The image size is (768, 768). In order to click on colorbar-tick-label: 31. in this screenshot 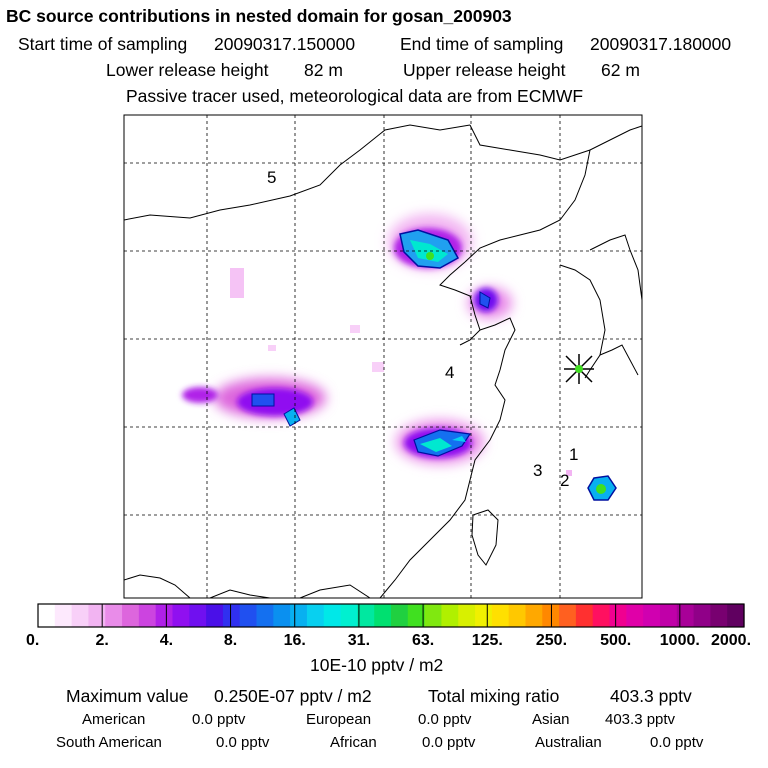, I will do `click(359, 640)`.